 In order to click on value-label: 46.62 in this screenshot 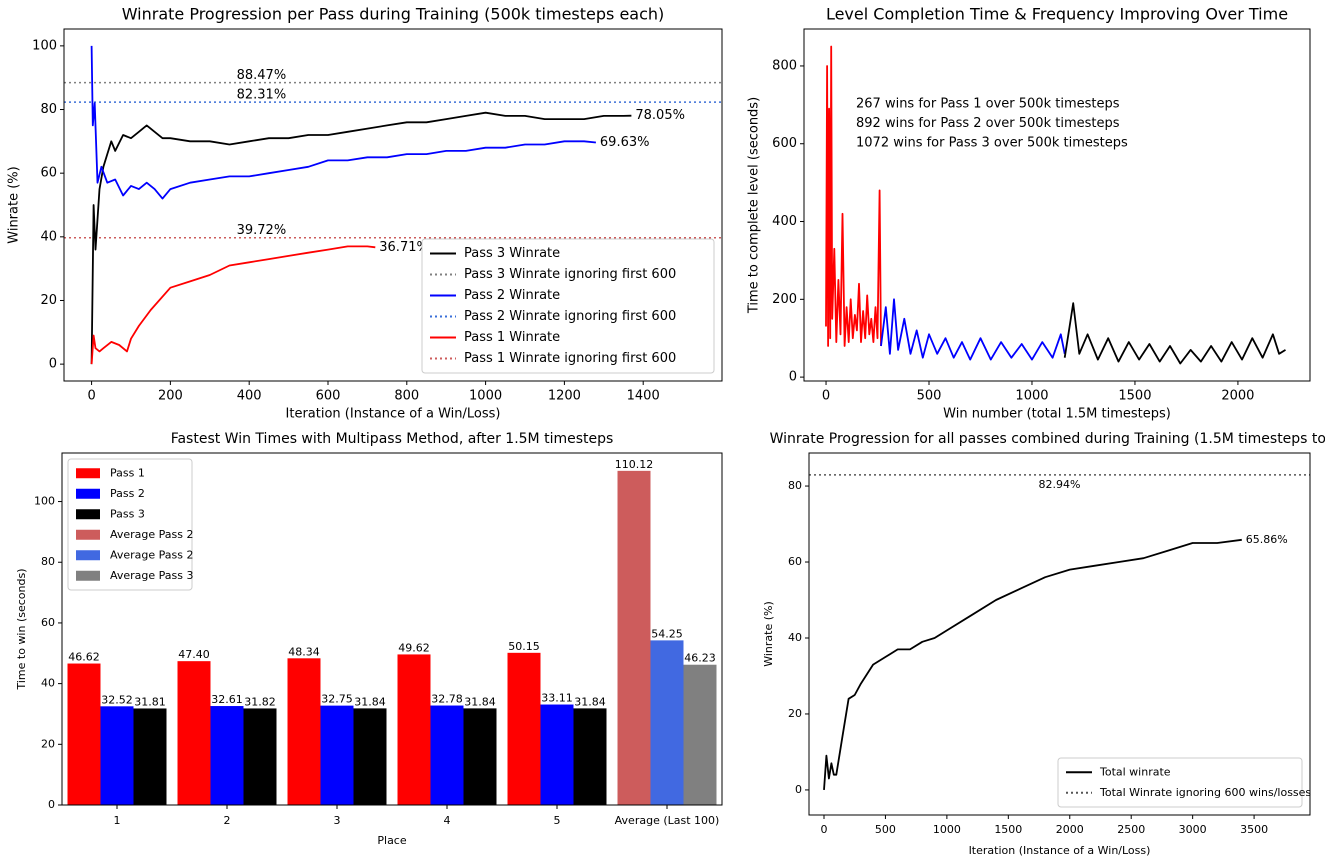, I will do `click(84, 657)`.